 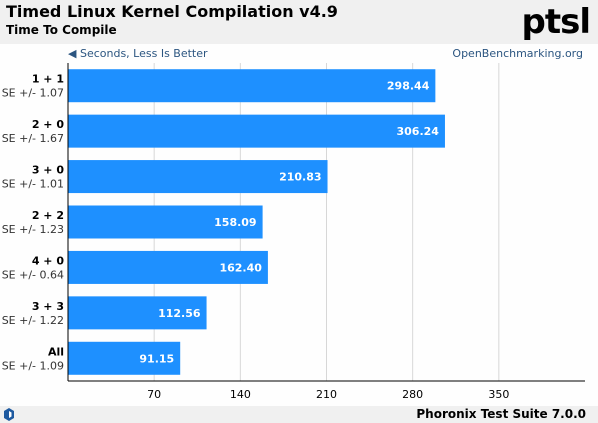 I want to click on se-label-3: SE +/- 1.23, so click(x=33, y=229).